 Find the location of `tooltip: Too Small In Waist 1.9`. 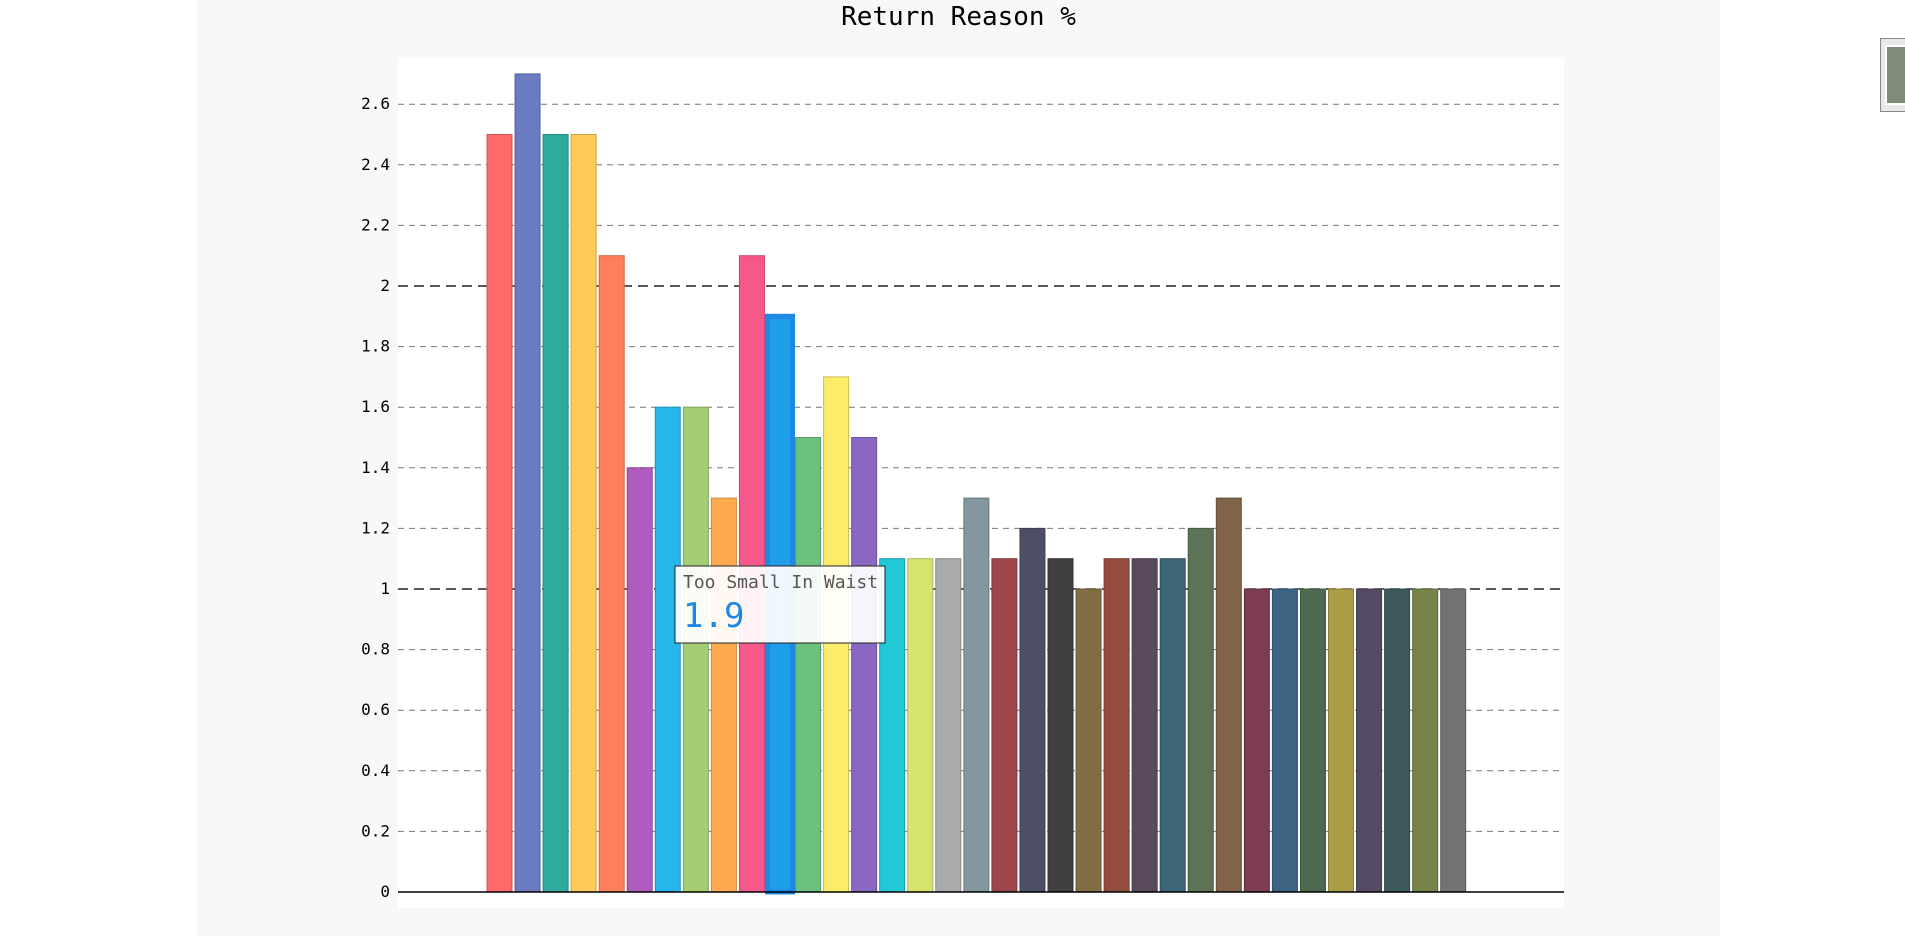

tooltip: Too Small In Waist 1.9 is located at coordinates (780, 604).